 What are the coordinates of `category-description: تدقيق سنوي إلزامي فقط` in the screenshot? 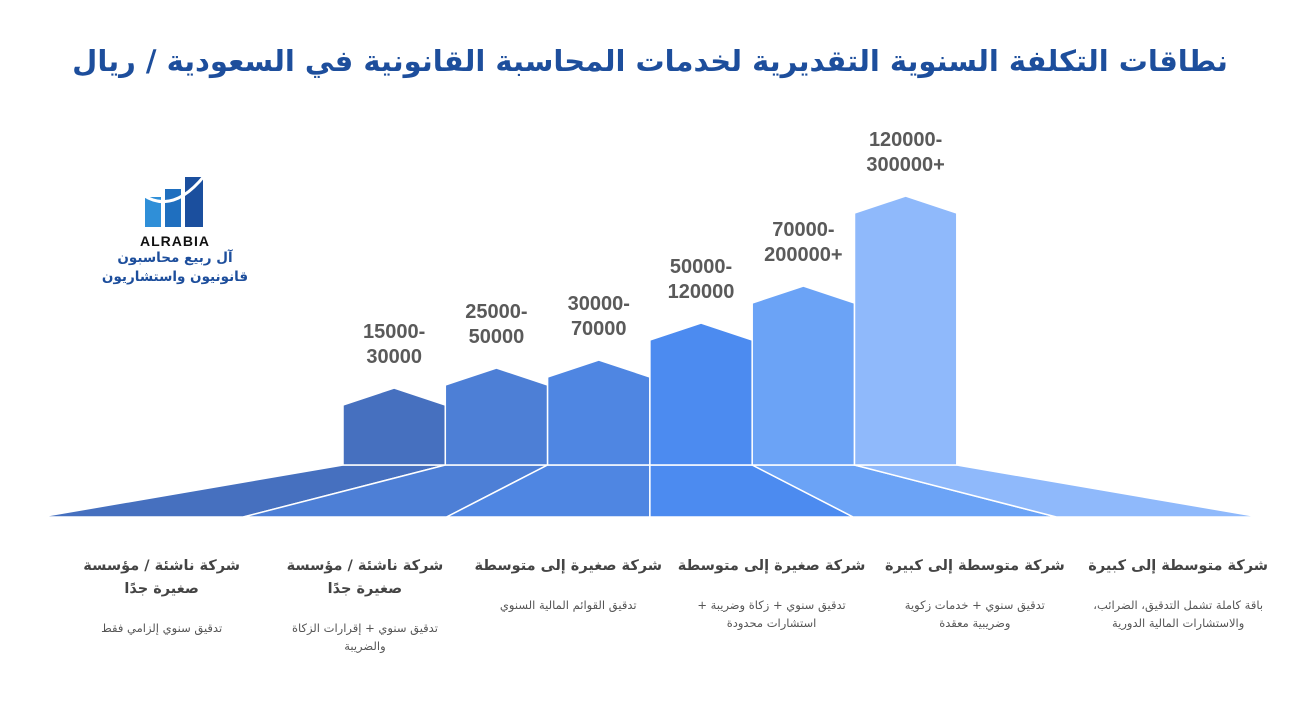 It's located at (162, 628).